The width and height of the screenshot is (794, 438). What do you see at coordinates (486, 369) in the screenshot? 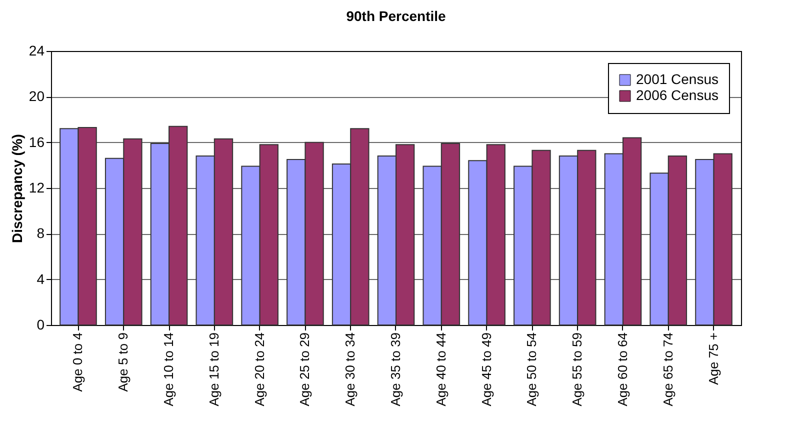
I see `x-tick-label: Age 45 to 49` at bounding box center [486, 369].